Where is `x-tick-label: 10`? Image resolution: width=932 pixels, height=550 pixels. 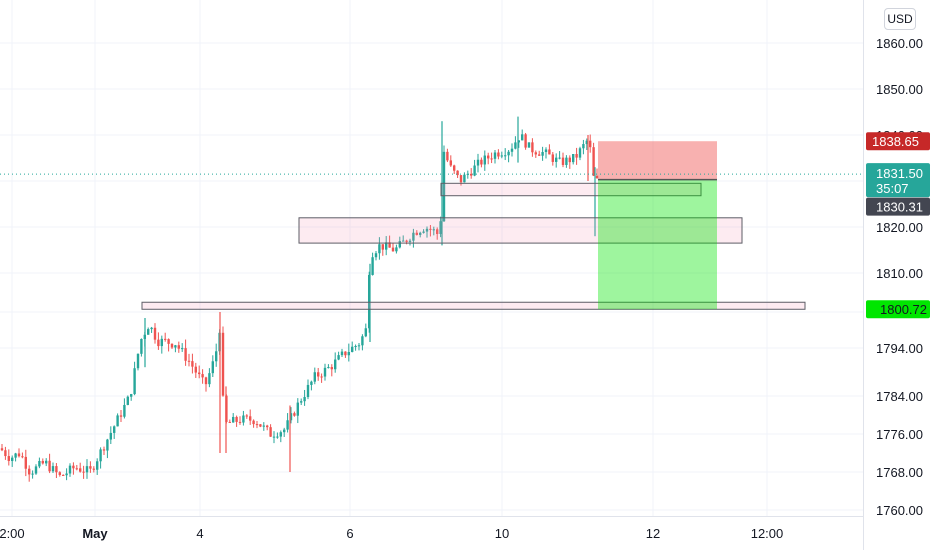 x-tick-label: 10 is located at coordinates (502, 533).